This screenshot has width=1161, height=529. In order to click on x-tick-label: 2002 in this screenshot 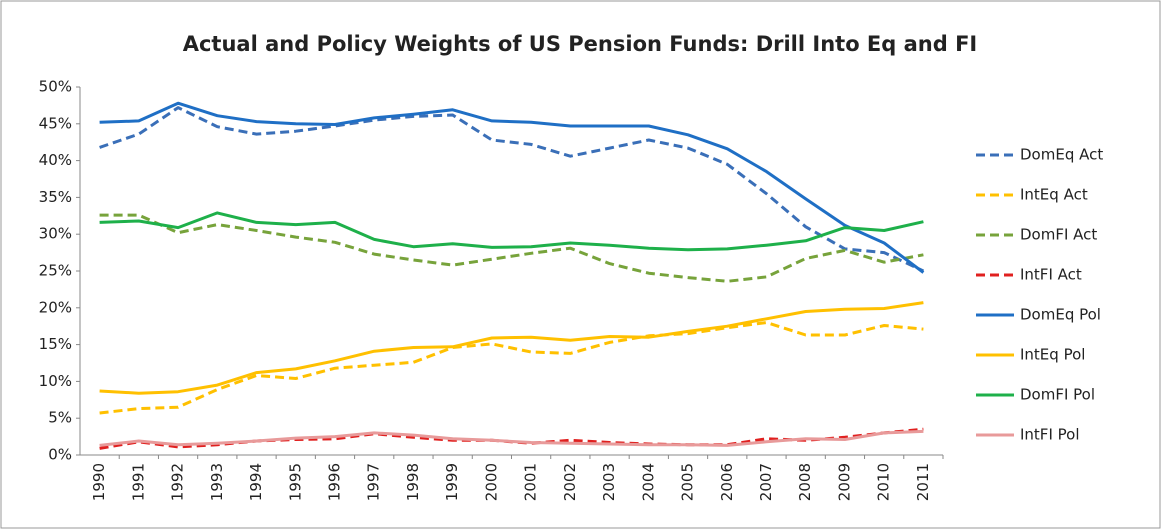, I will do `click(570, 482)`.